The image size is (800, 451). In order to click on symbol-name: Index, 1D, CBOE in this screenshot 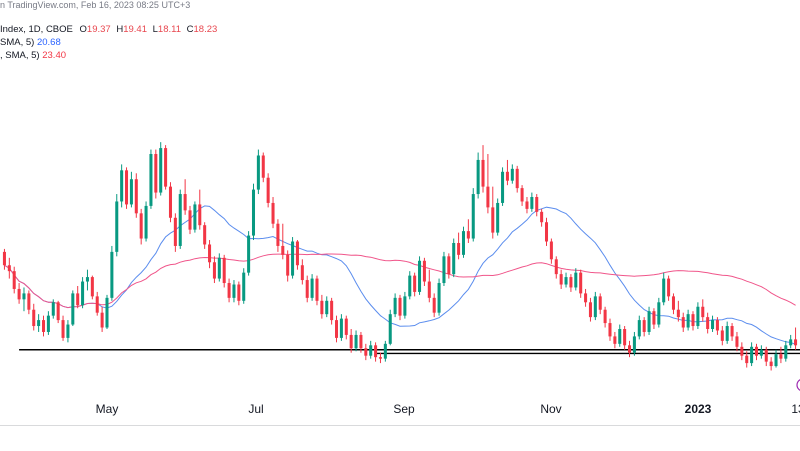, I will do `click(36, 29)`.